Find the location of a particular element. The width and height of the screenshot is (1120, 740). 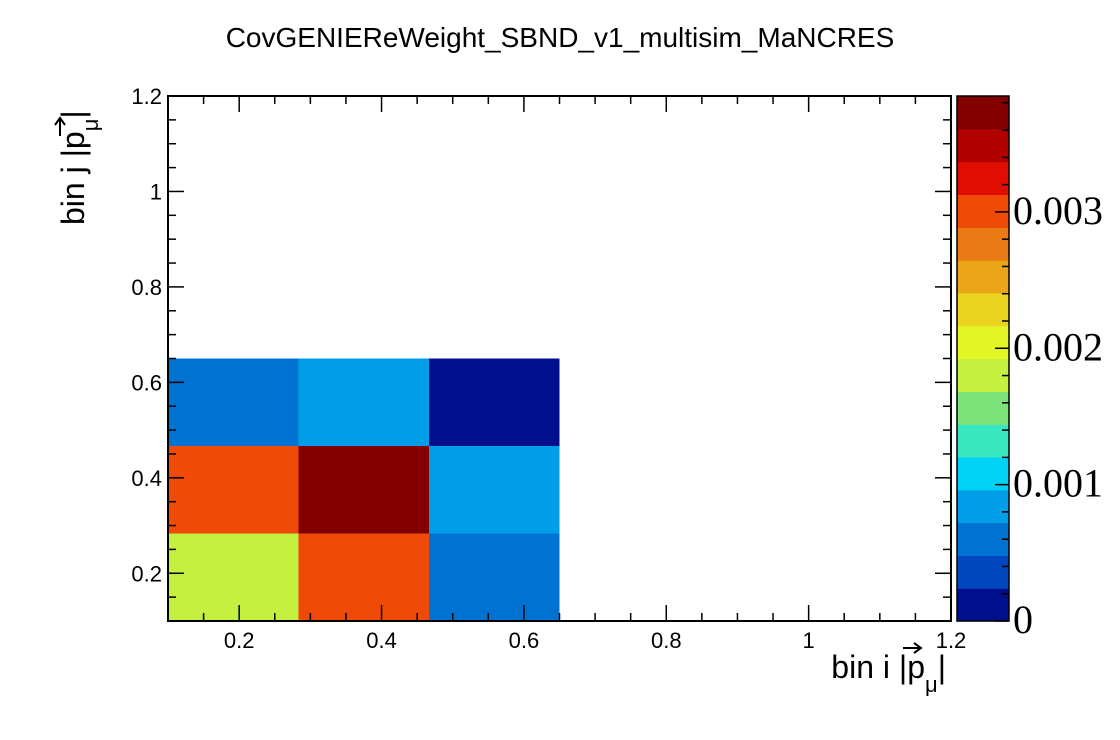

x-tick-label: 0.2 is located at coordinates (239, 640).